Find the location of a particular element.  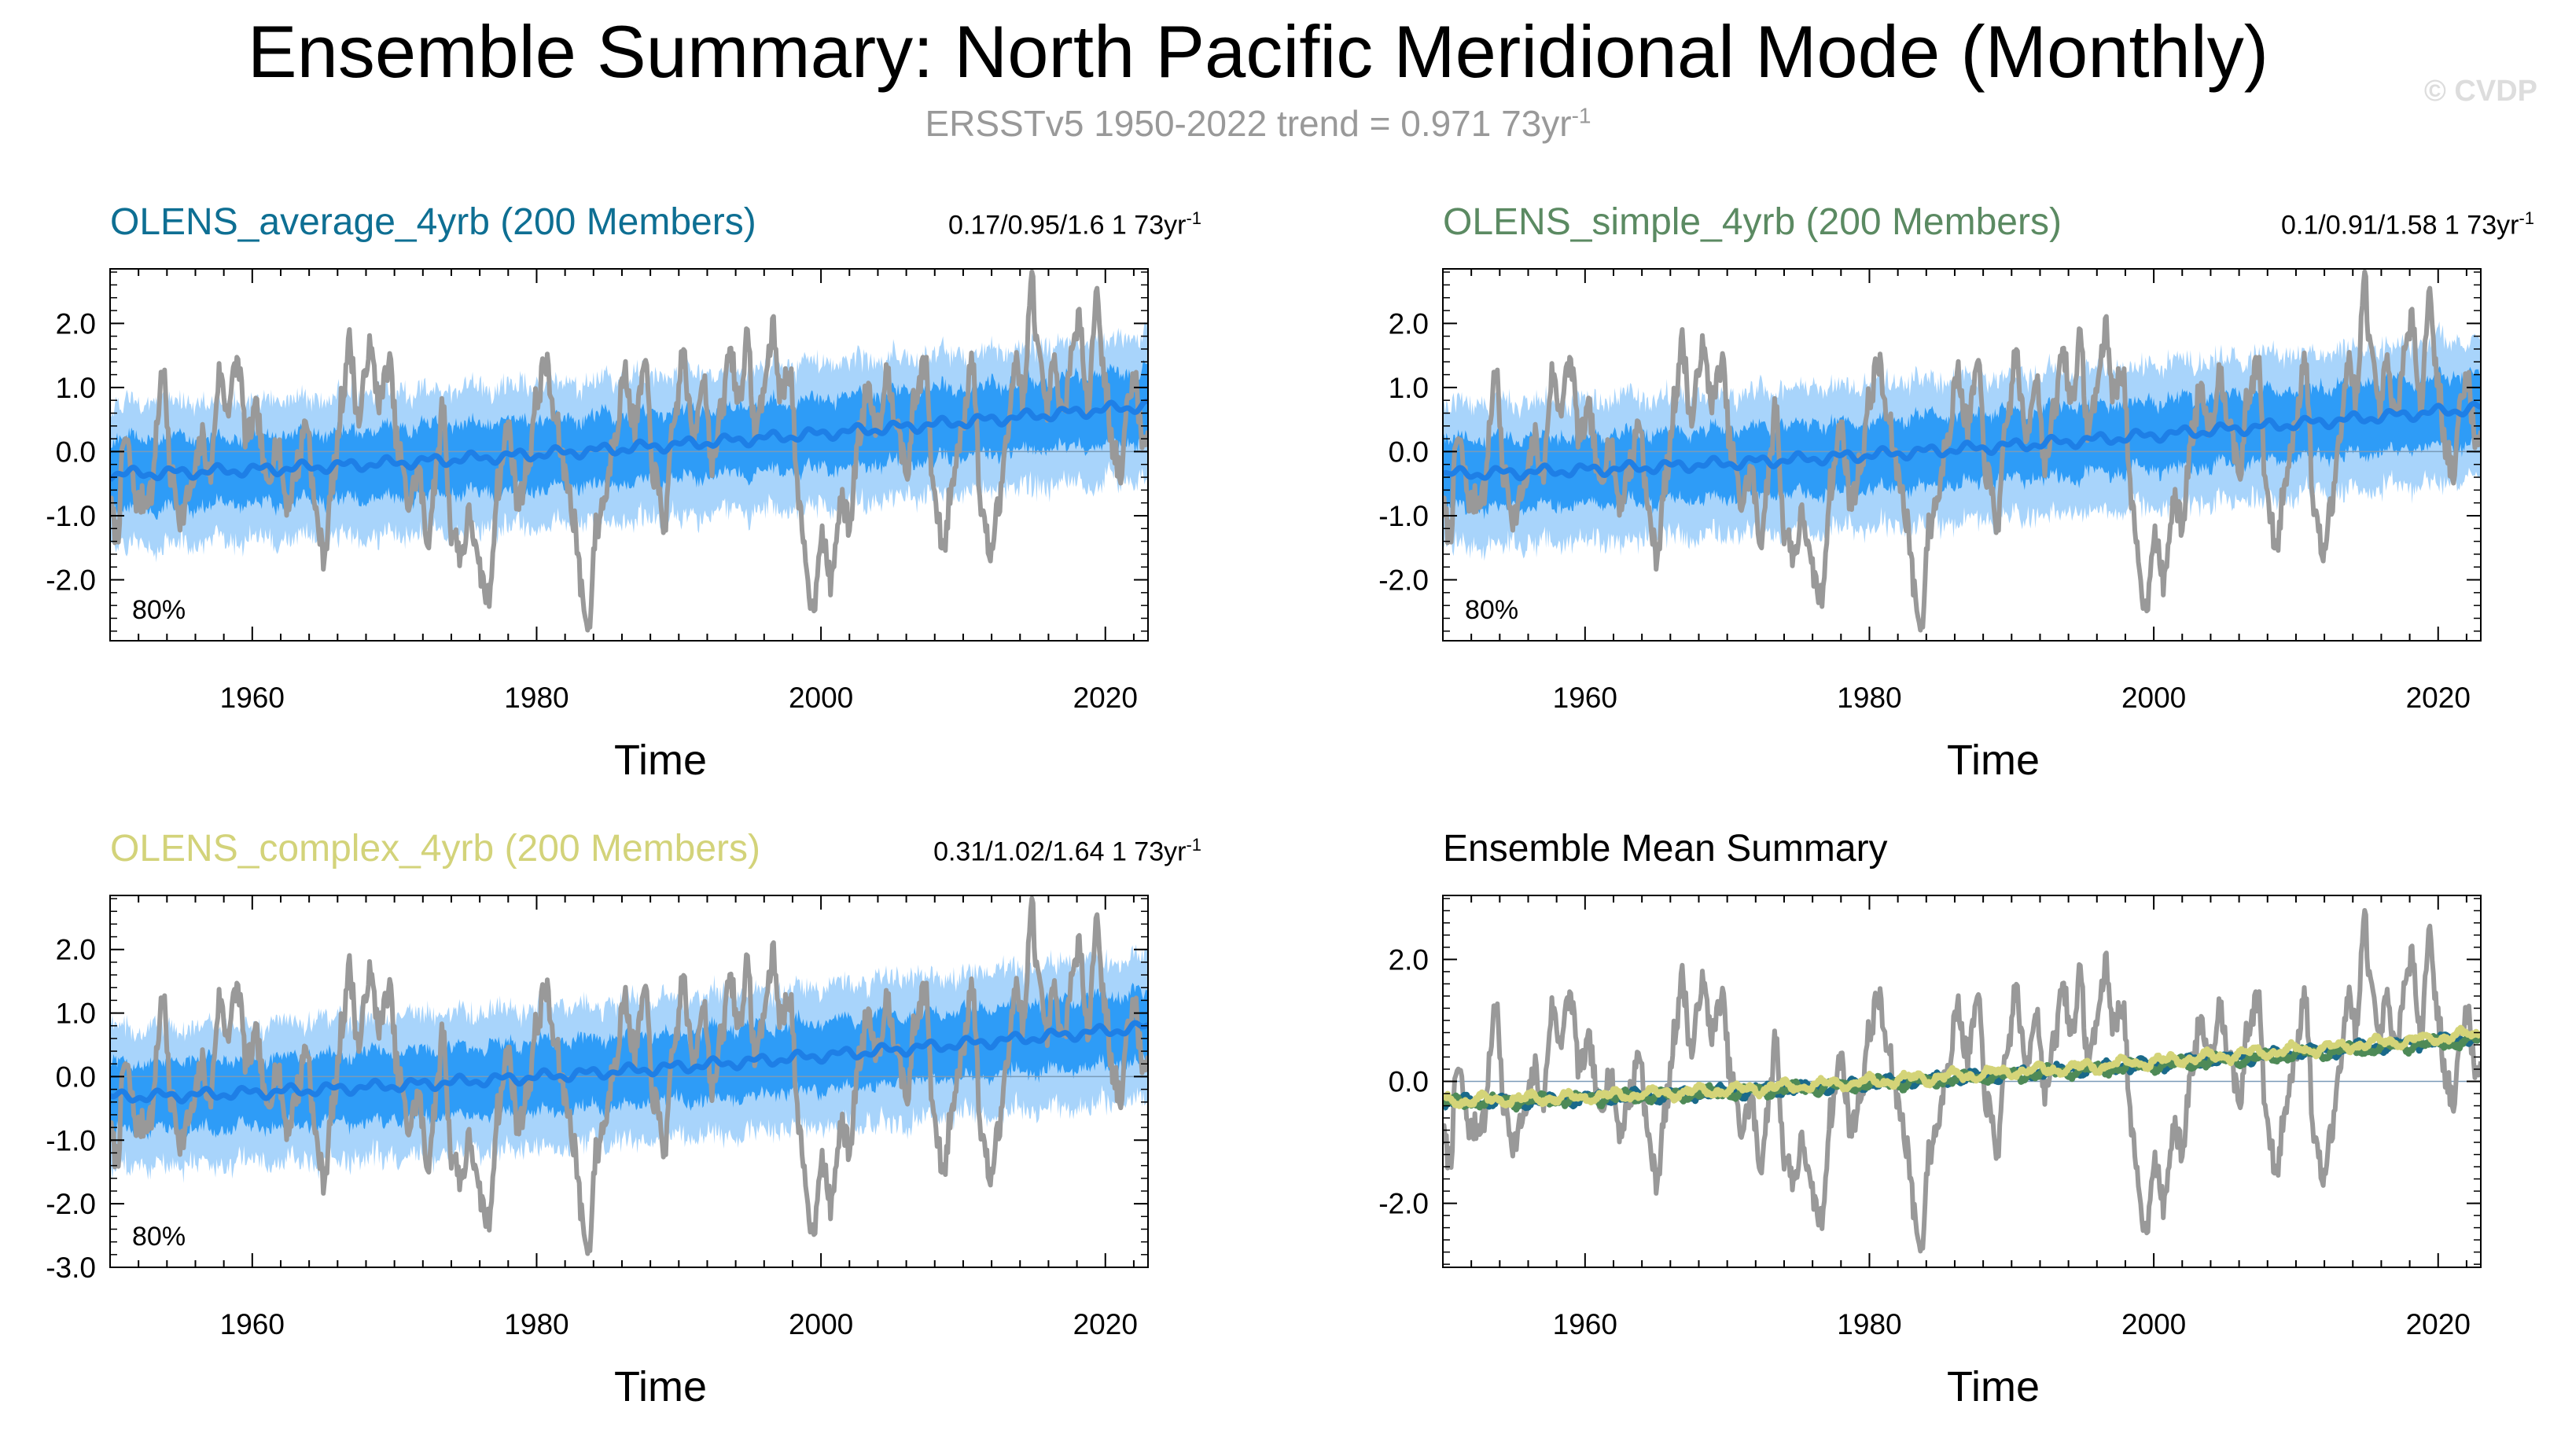

panel-title: OLENS_complex_4yrb (200 Members) is located at coordinates (435, 849).